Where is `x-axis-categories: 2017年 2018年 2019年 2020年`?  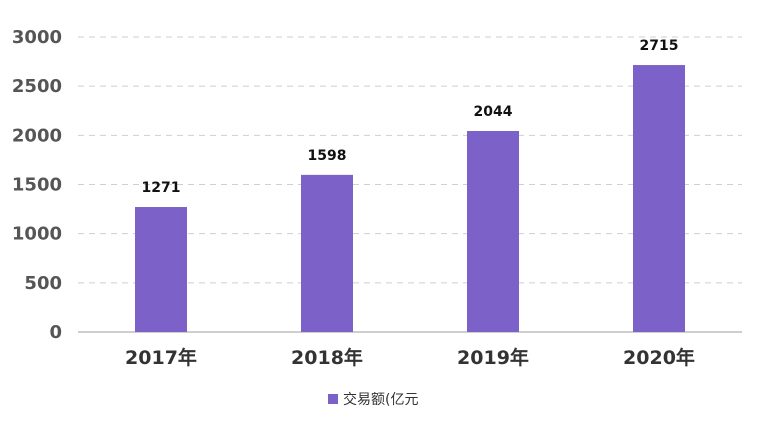 x-axis-categories: 2017年 2018年 2019年 2020年 is located at coordinates (410, 357).